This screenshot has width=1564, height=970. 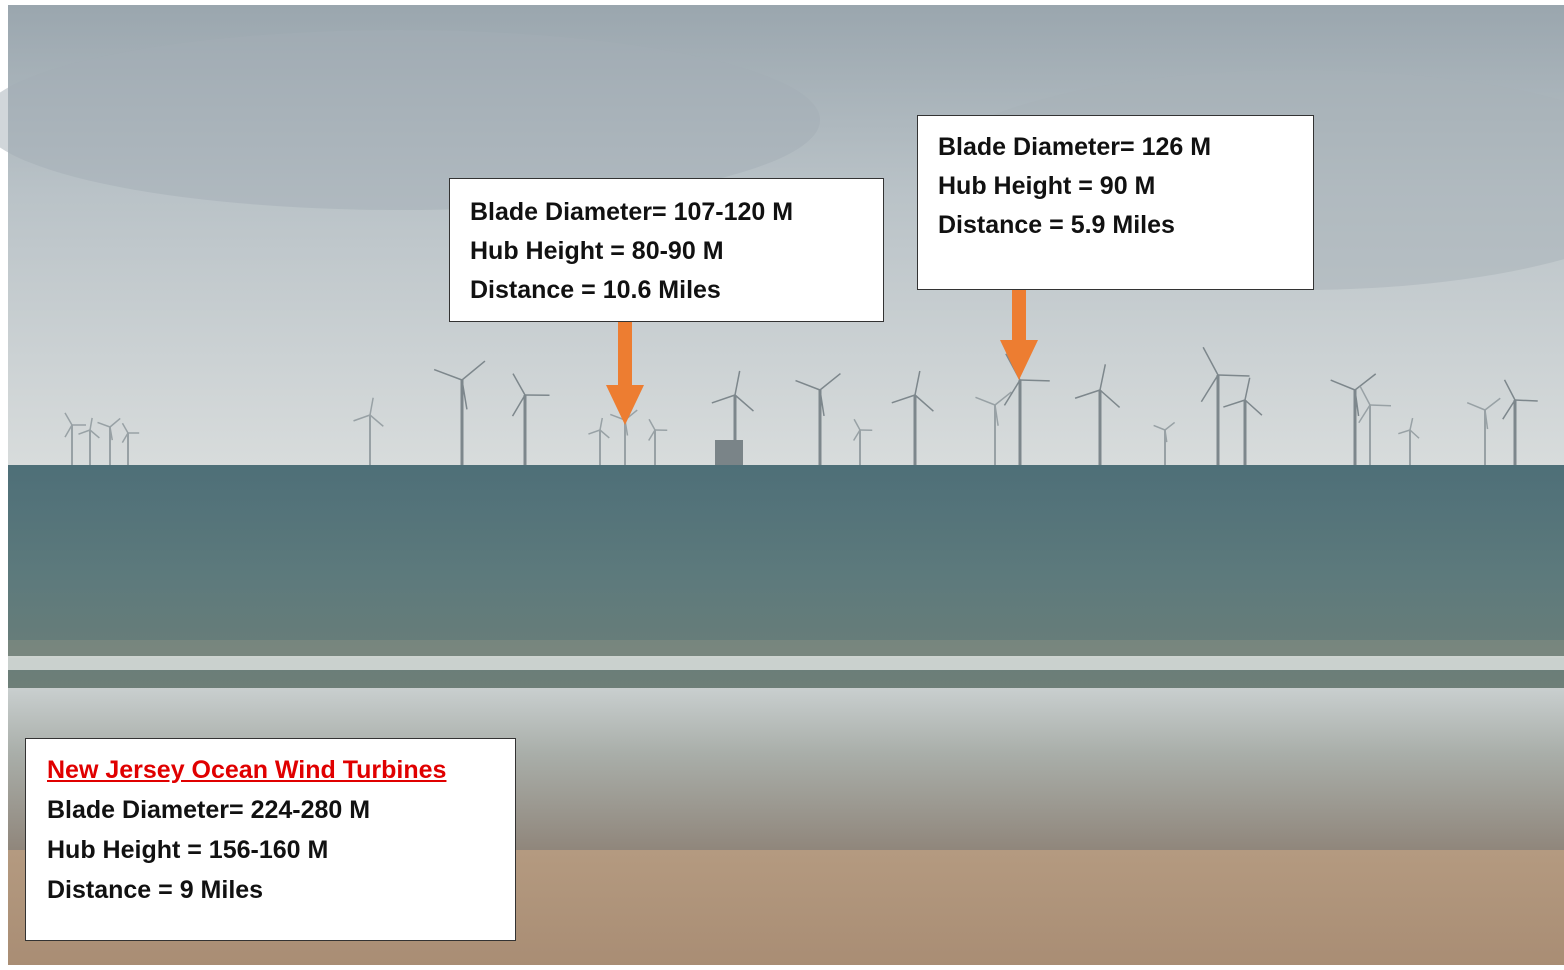 I want to click on cloud, so click(x=410, y=120).